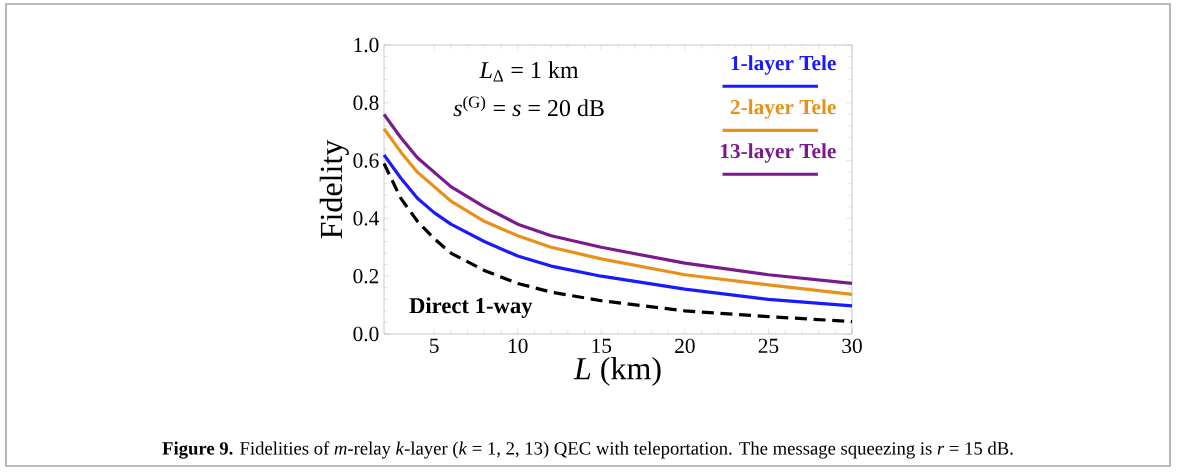 The width and height of the screenshot is (1177, 472). I want to click on y-tick-label: 0.2, so click(366, 276).